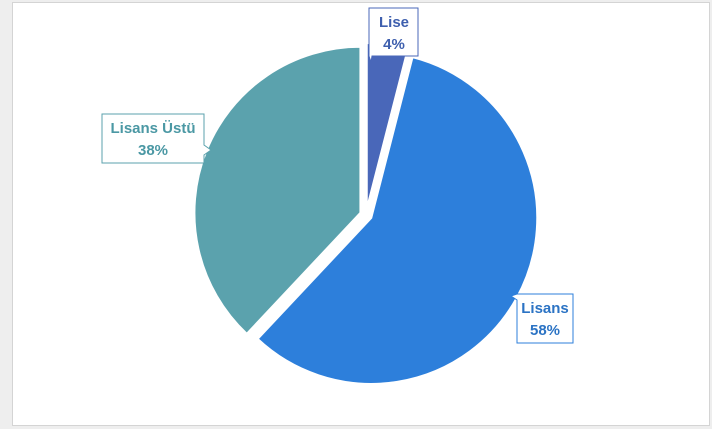  I want to click on data-label-lisans-ustu: Lisans Üstü 38%, so click(156, 138).